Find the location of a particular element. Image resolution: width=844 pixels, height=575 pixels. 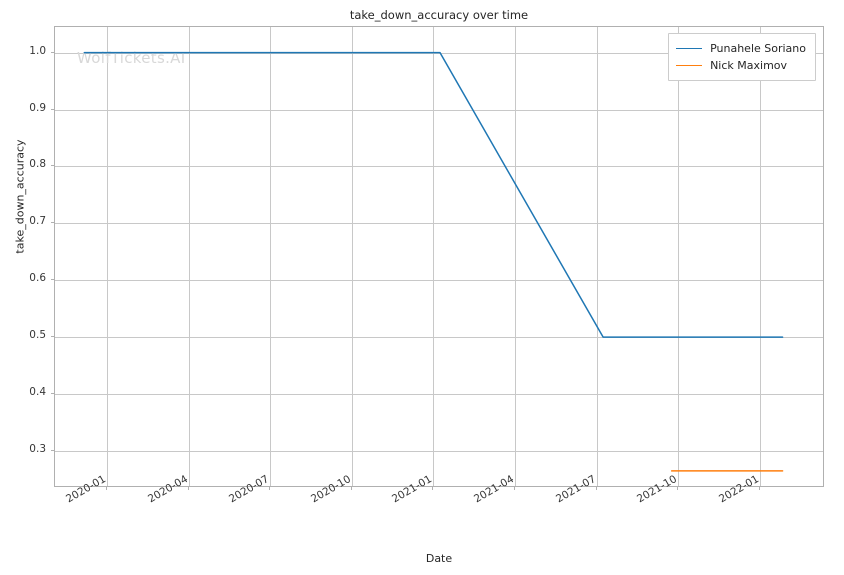

y-tick-label: 0.8 is located at coordinates (37, 164).